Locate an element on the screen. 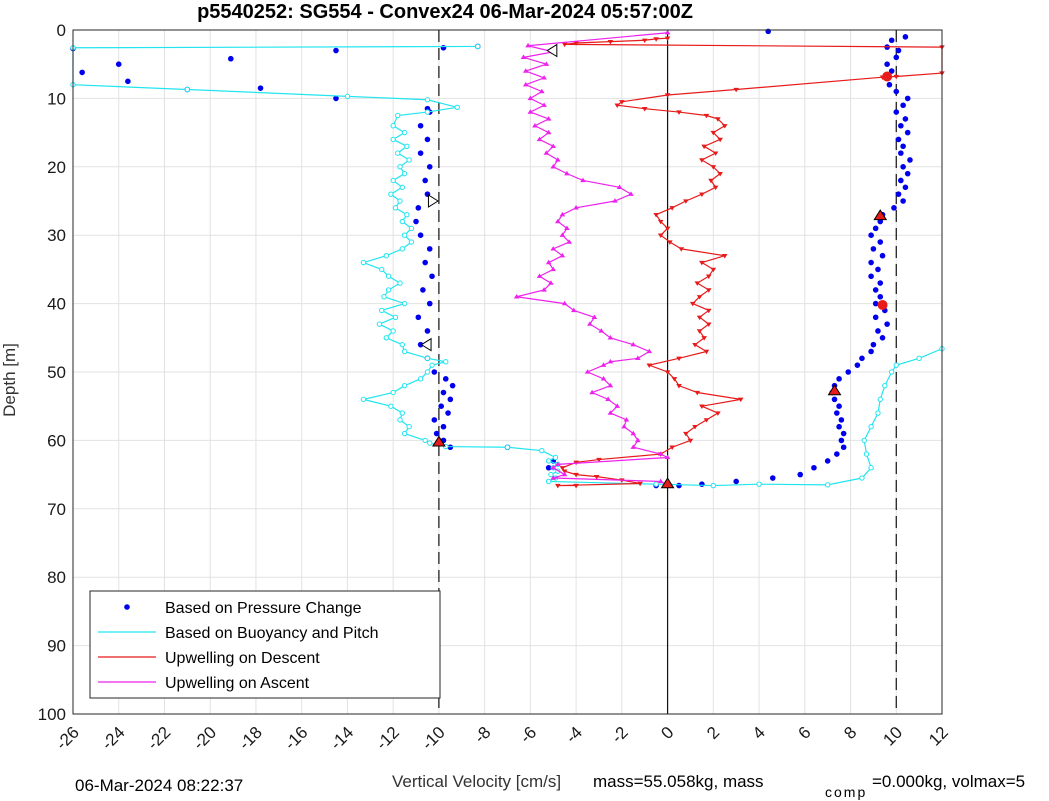  legend-box is located at coordinates (265, 644).